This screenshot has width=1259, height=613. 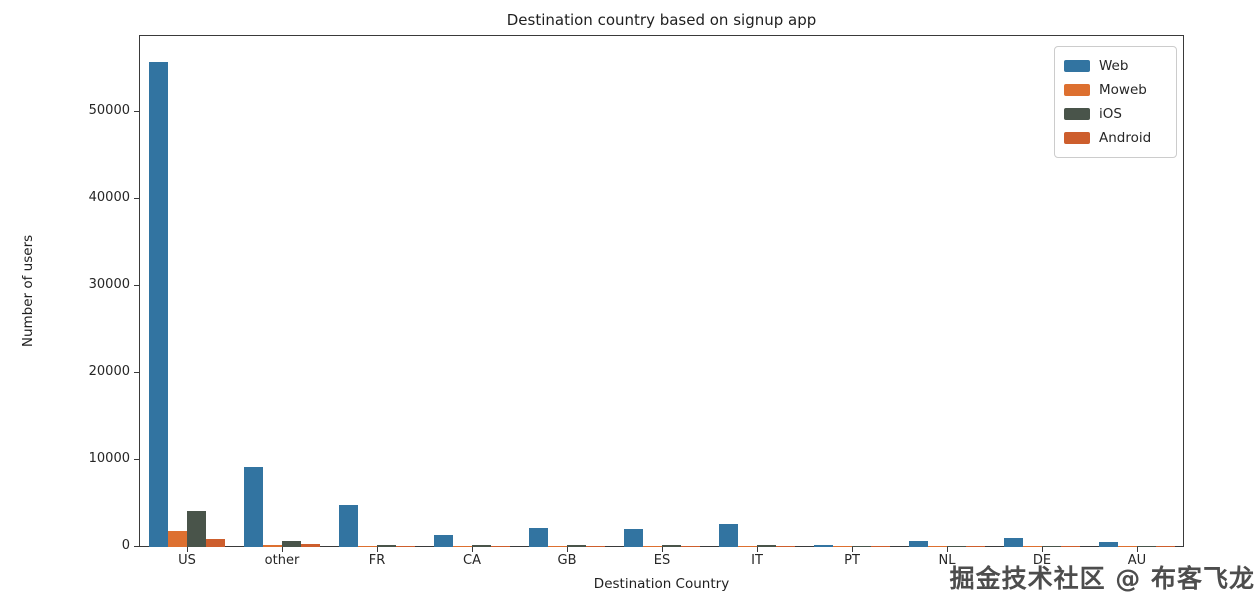 I want to click on legend-item: Web, so click(x=1115, y=66).